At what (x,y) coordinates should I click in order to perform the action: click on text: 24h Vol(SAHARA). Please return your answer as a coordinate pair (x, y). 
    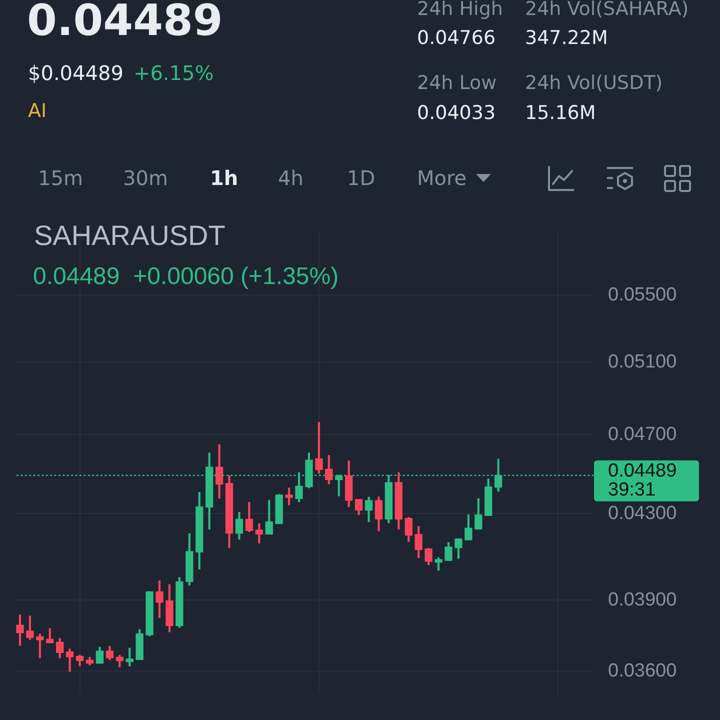
    Looking at the image, I should click on (607, 10).